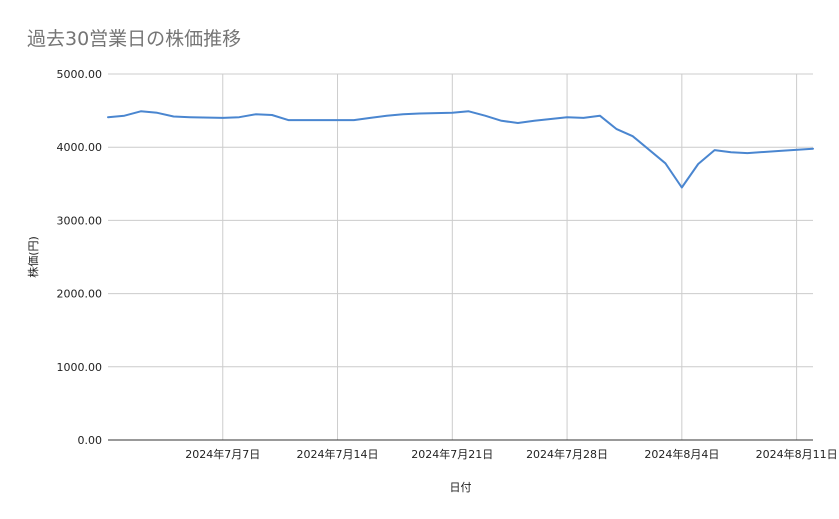 This screenshot has height=519, width=839. I want to click on series-line, so click(460, 149).